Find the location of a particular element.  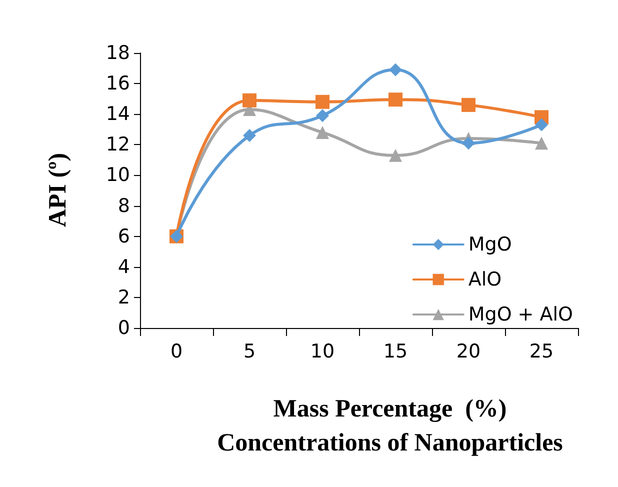

legend-label: AlO is located at coordinates (485, 279).